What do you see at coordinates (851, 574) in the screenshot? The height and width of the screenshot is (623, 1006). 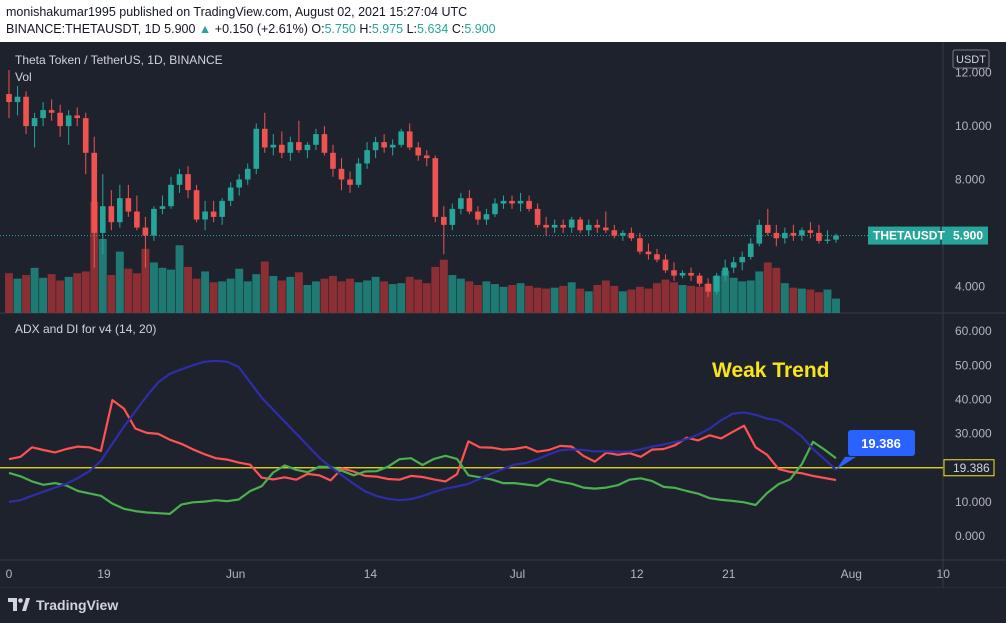 I see `time-tick-label: Aug` at bounding box center [851, 574].